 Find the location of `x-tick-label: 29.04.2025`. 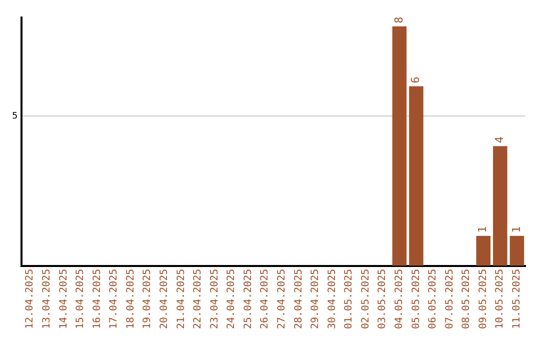

x-tick-label: 29.04.2025 is located at coordinates (316, 299).